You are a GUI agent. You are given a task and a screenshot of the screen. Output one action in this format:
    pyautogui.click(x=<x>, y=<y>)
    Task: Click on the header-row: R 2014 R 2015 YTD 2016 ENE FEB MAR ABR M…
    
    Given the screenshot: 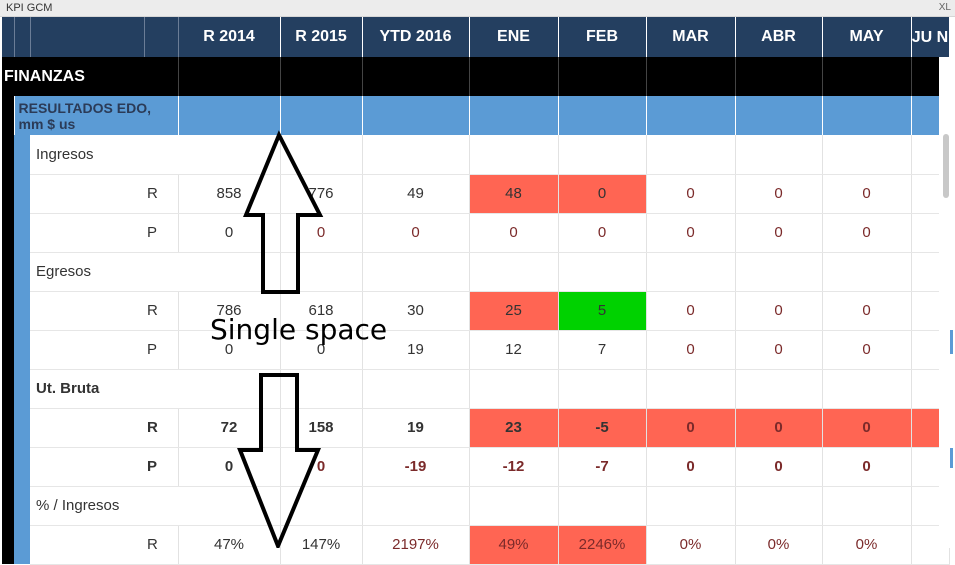 What is the action you would take?
    pyautogui.click(x=476, y=37)
    